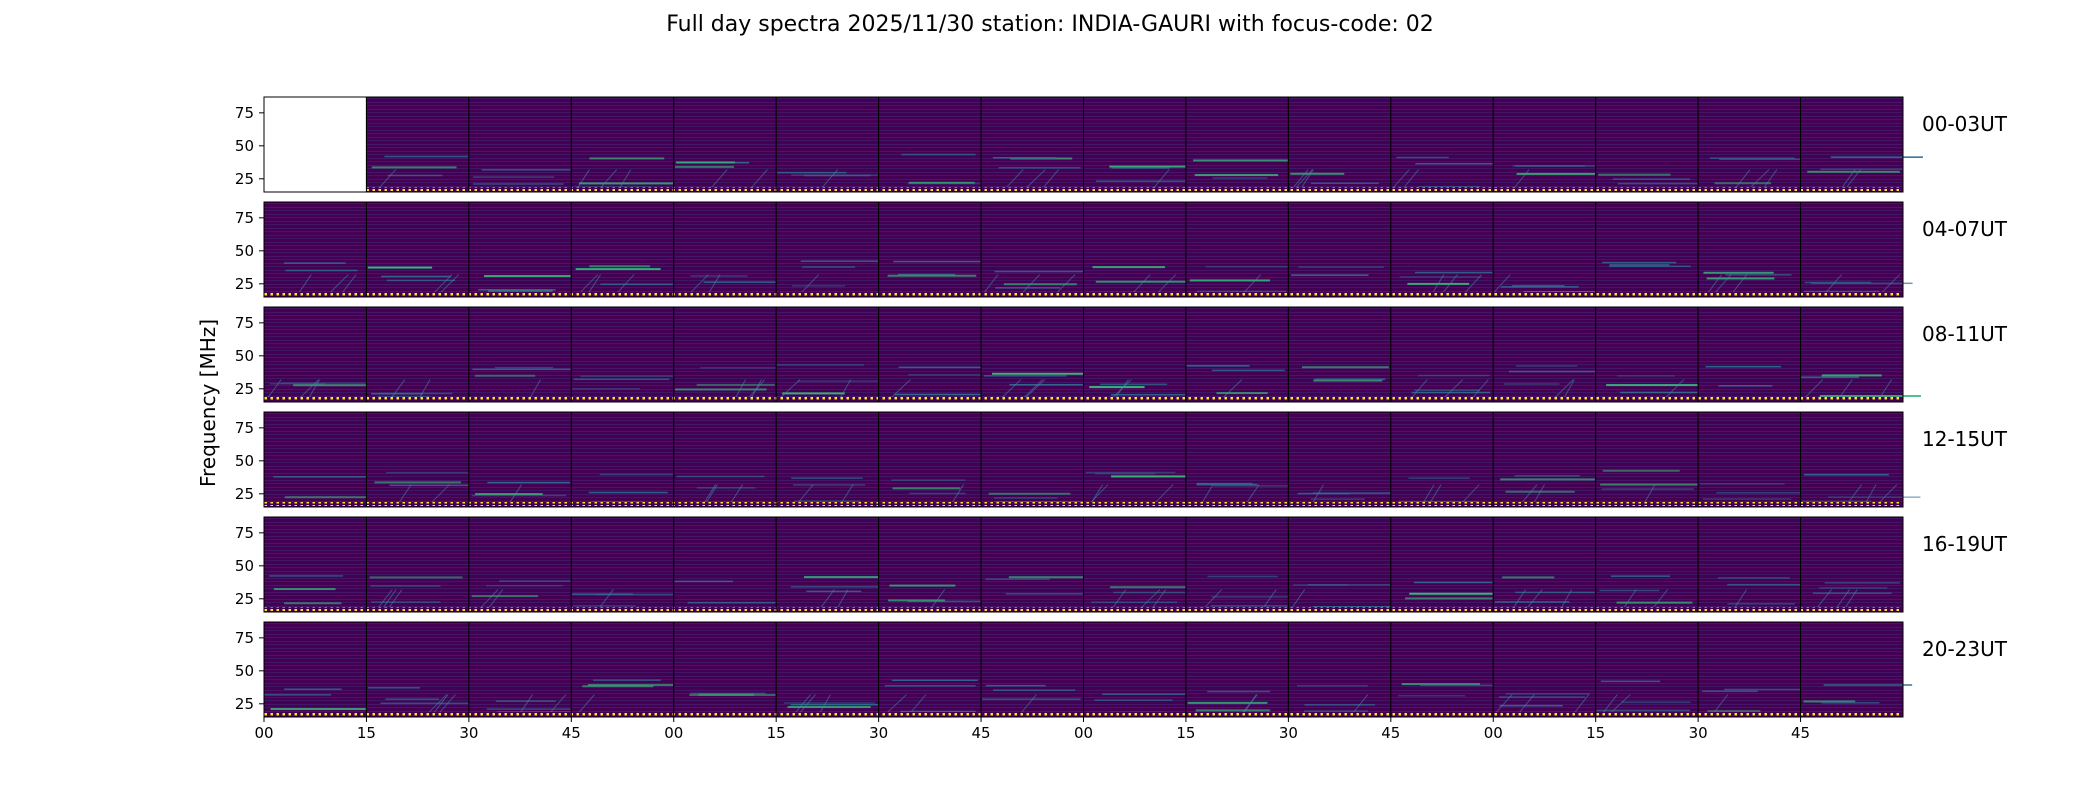  I want to click on row-label: 08-11UT, so click(1965, 334).